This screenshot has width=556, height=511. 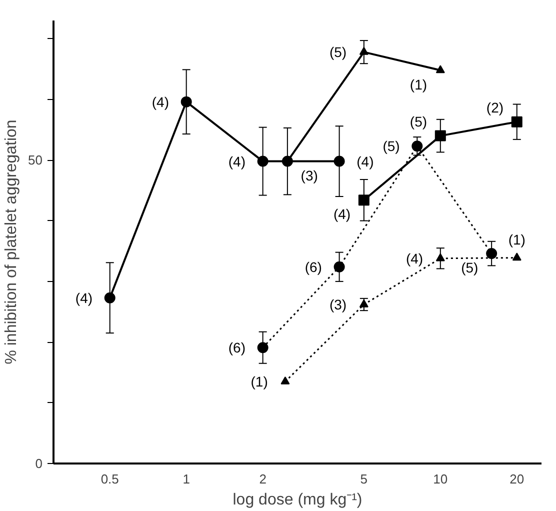 I want to click on x-tick-label: 20, so click(x=517, y=479).